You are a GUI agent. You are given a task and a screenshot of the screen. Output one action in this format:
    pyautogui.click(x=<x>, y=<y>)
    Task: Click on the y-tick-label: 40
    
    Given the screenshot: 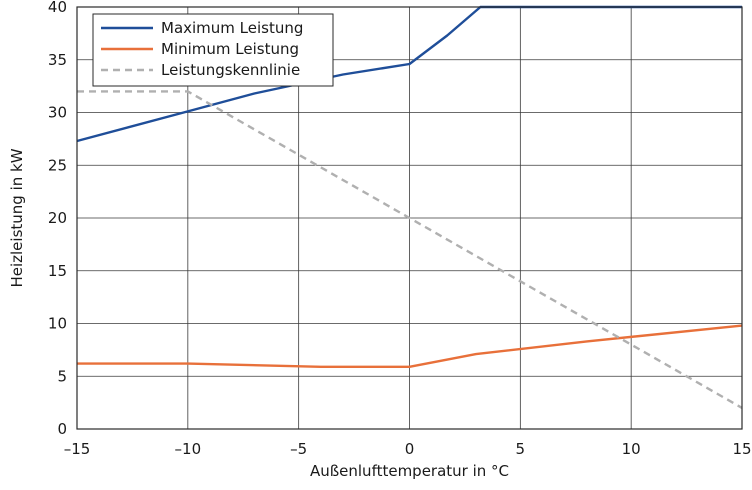 What is the action you would take?
    pyautogui.click(x=57, y=8)
    